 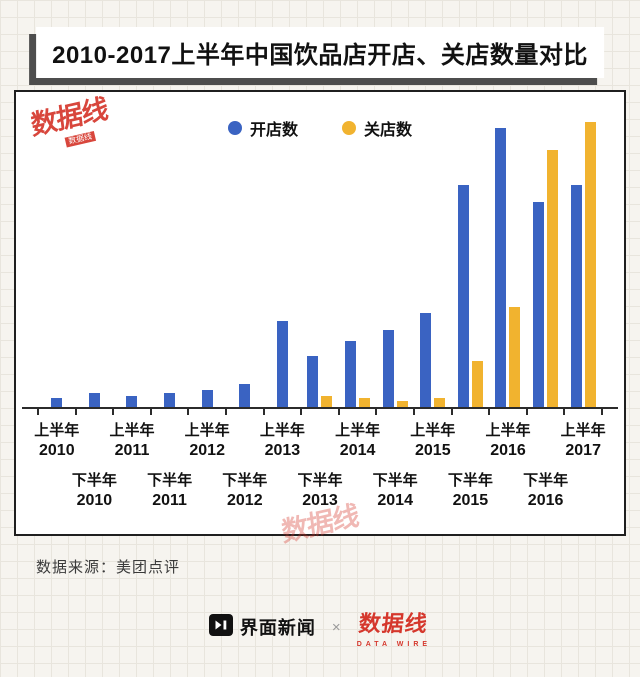 What do you see at coordinates (395, 490) in the screenshot?
I see `x-axis-label: 下半年 2014` at bounding box center [395, 490].